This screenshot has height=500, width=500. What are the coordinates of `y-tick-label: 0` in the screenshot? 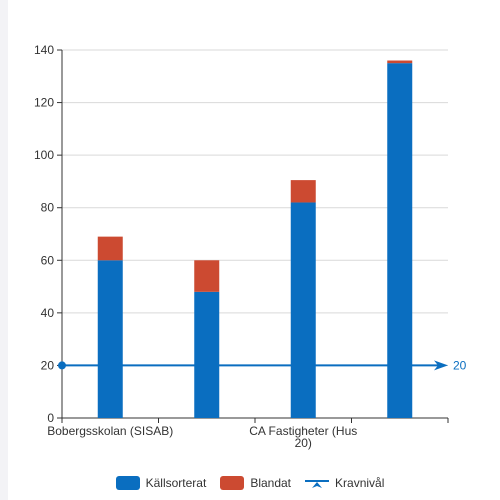 It's located at (50, 418).